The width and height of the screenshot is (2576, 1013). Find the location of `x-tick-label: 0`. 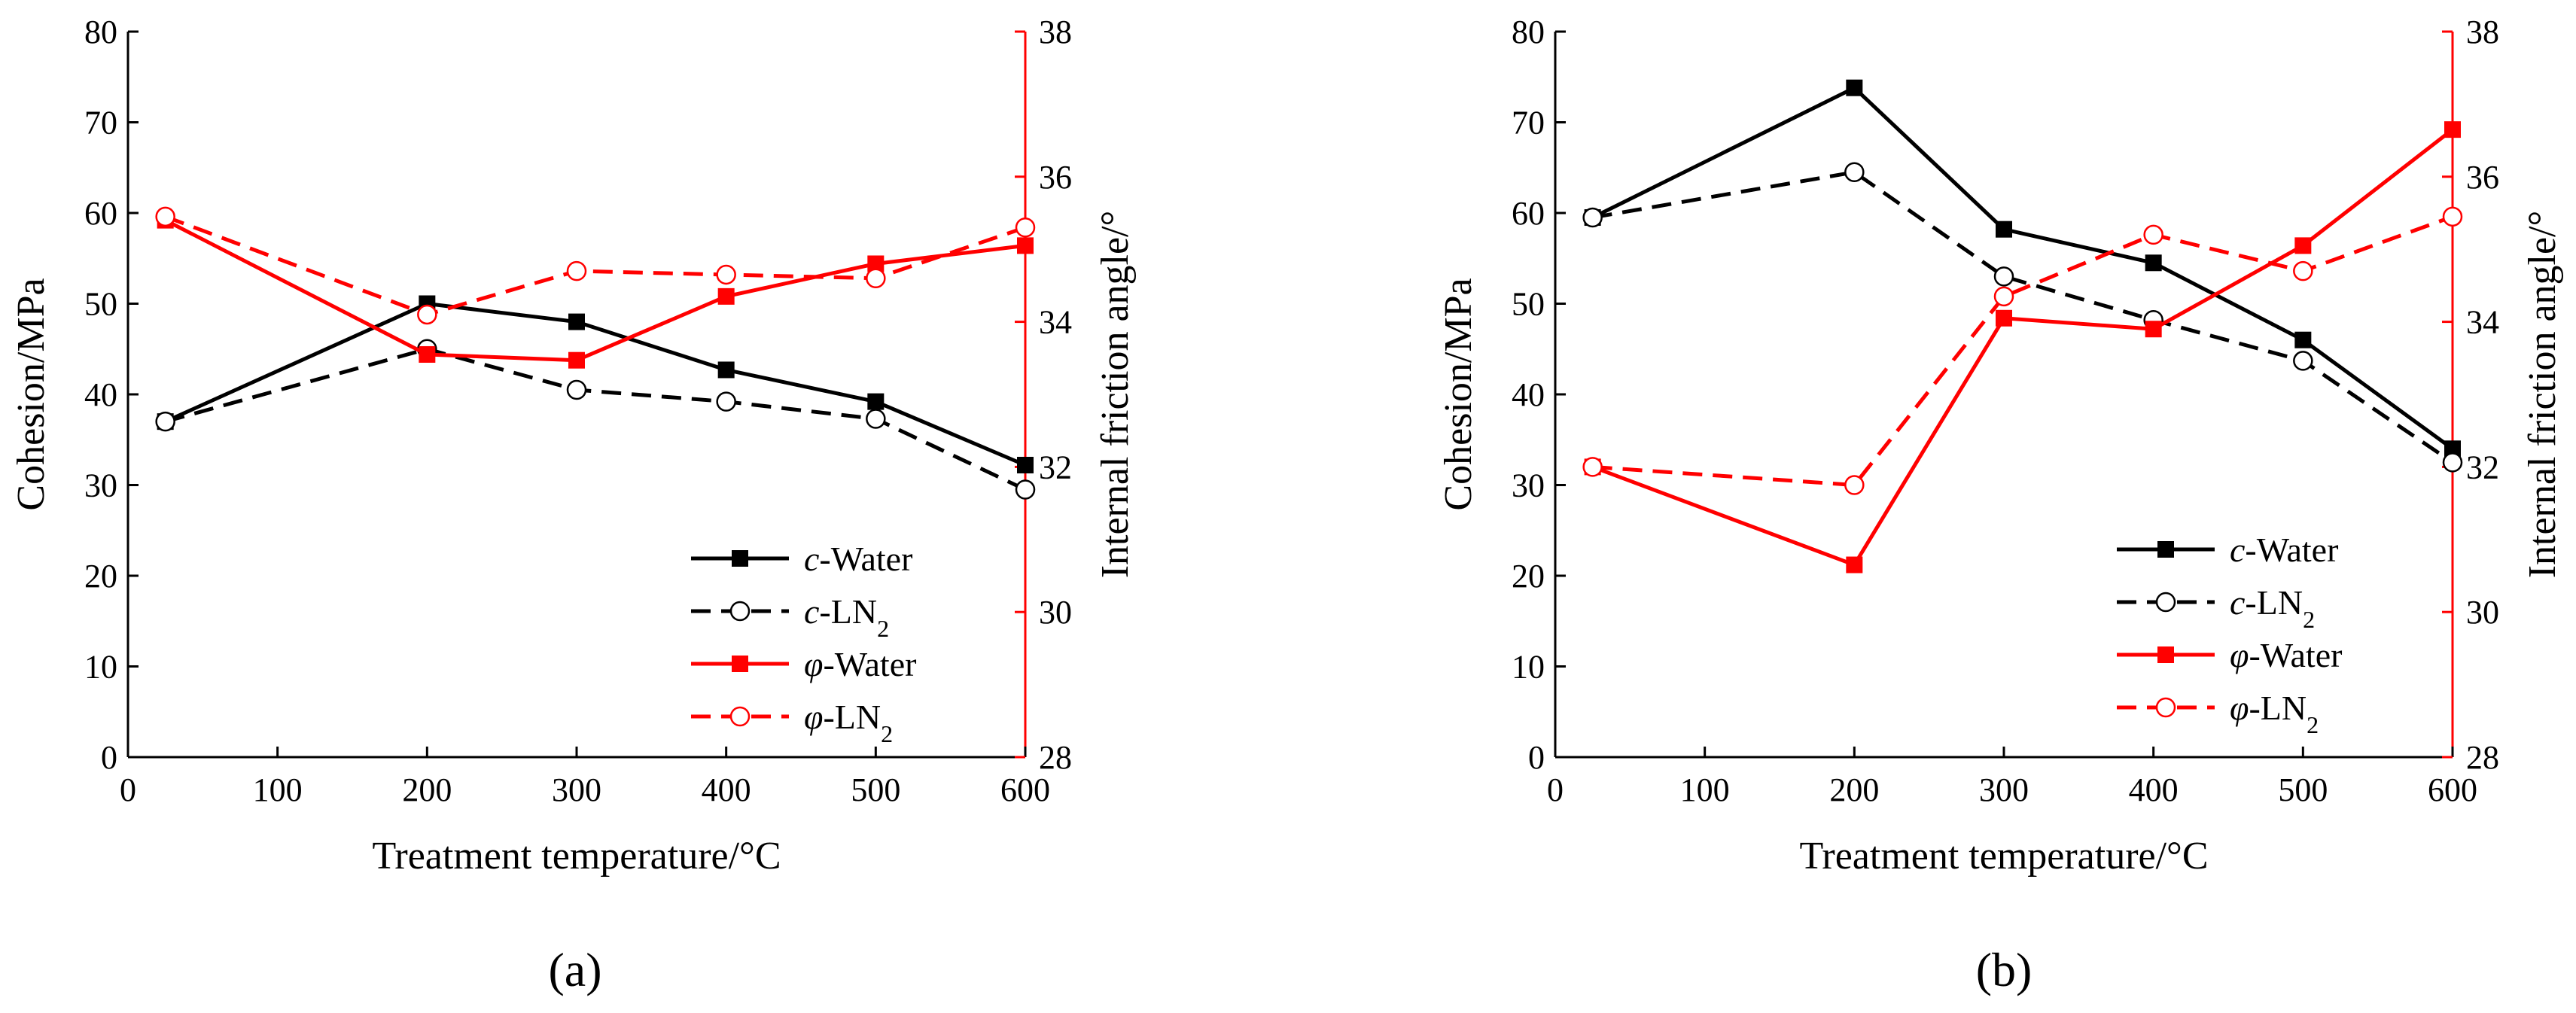

x-tick-label: 0 is located at coordinates (128, 789).